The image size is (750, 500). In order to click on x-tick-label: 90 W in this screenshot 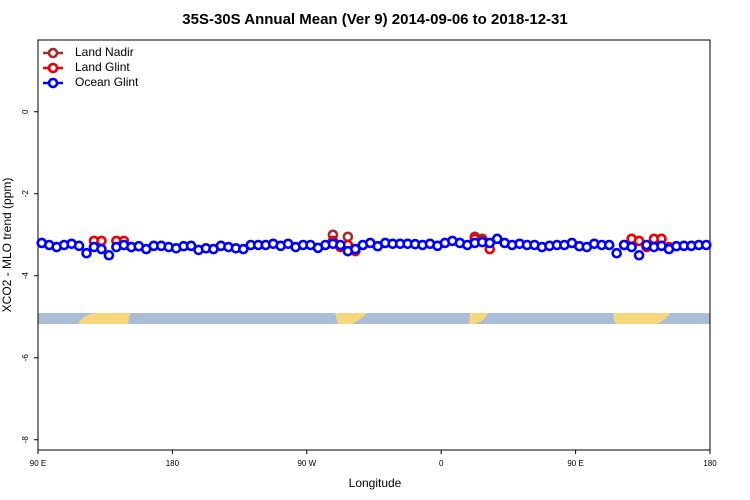, I will do `click(306, 463)`.